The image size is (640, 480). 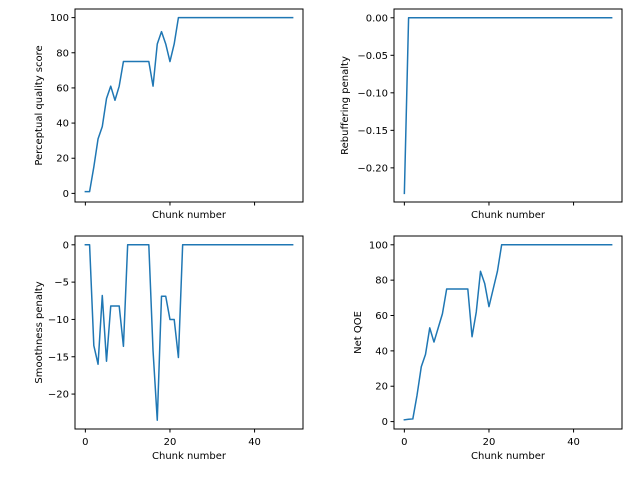 I want to click on quality-score-axes-frame, so click(x=189, y=105).